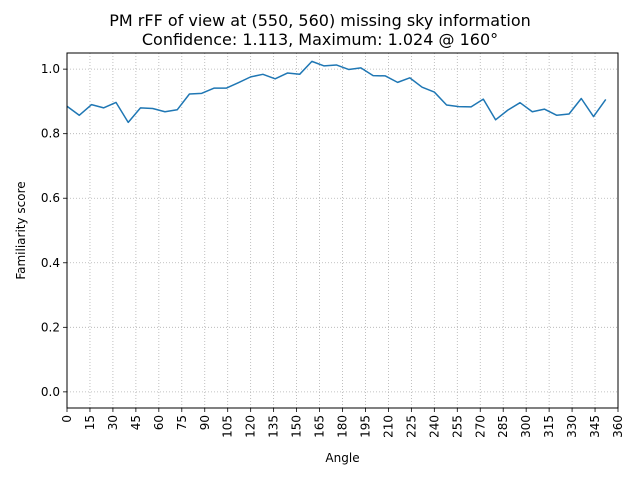 This screenshot has width=640, height=480. Describe the element at coordinates (228, 426) in the screenshot. I see `x-tick-label: 105` at that location.